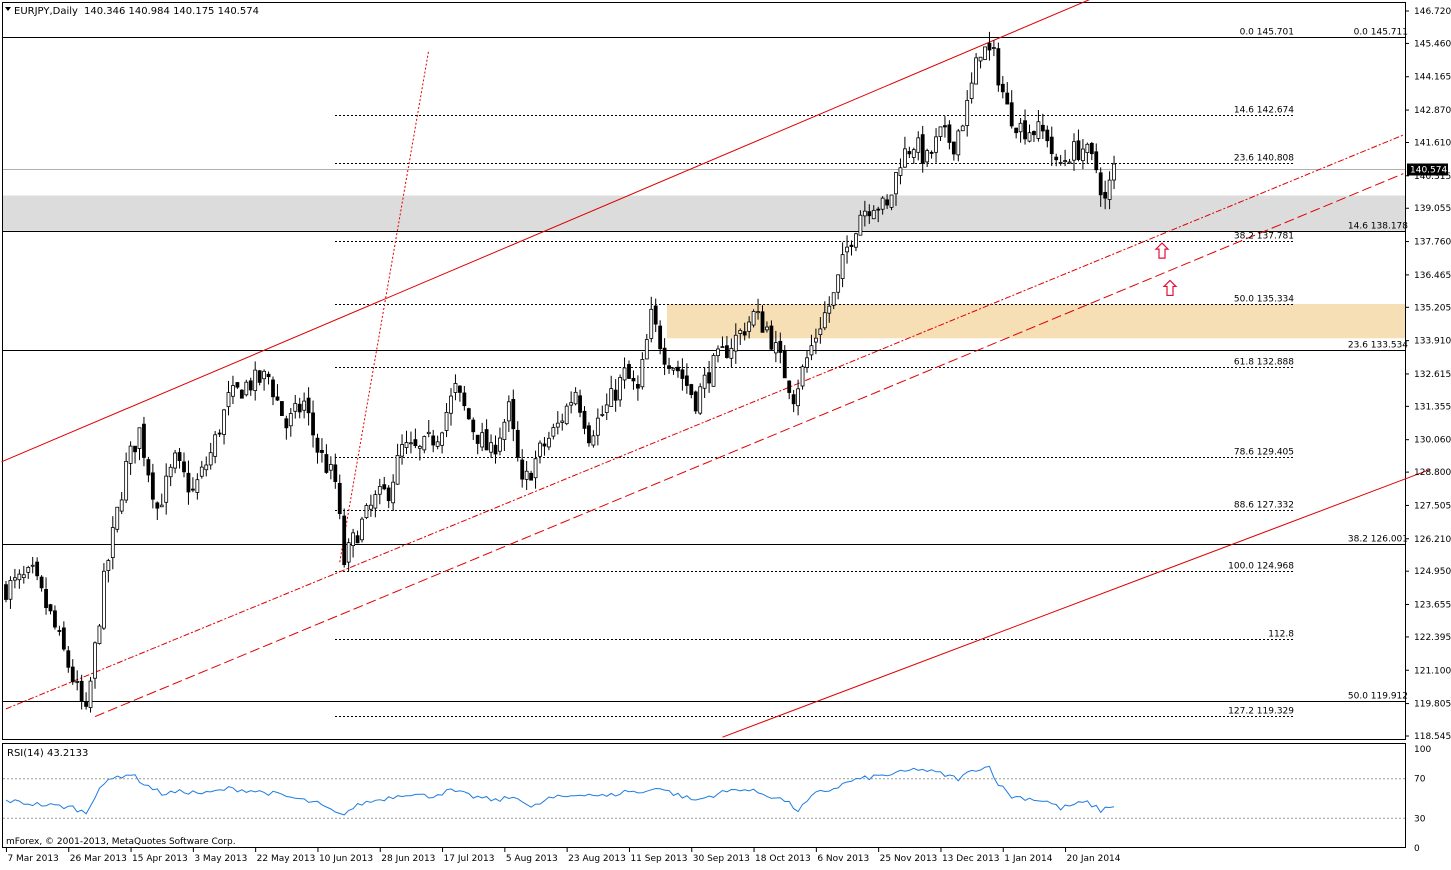 The width and height of the screenshot is (1451, 870). I want to click on triangle-down-icon, so click(8, 9).